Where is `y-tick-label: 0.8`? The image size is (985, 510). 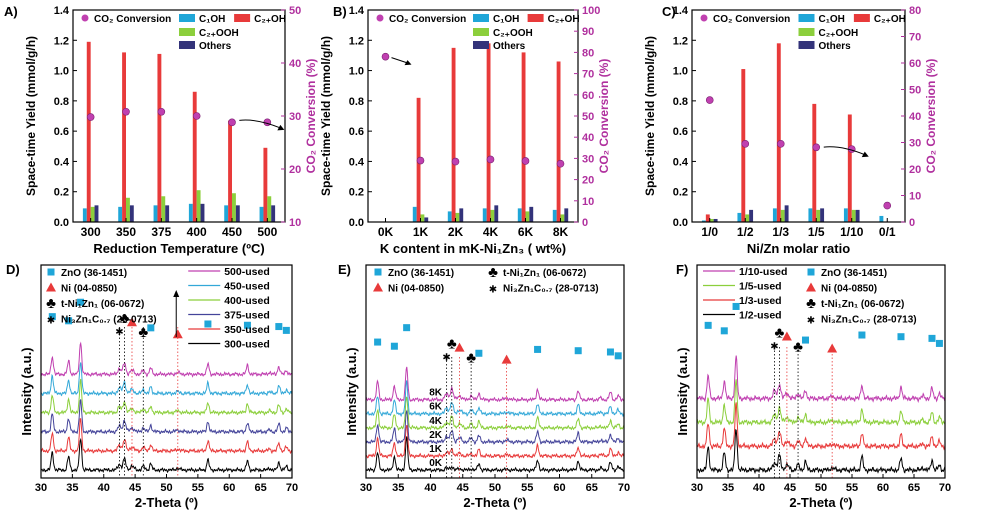 y-tick-label: 0.8 is located at coordinates (61, 102).